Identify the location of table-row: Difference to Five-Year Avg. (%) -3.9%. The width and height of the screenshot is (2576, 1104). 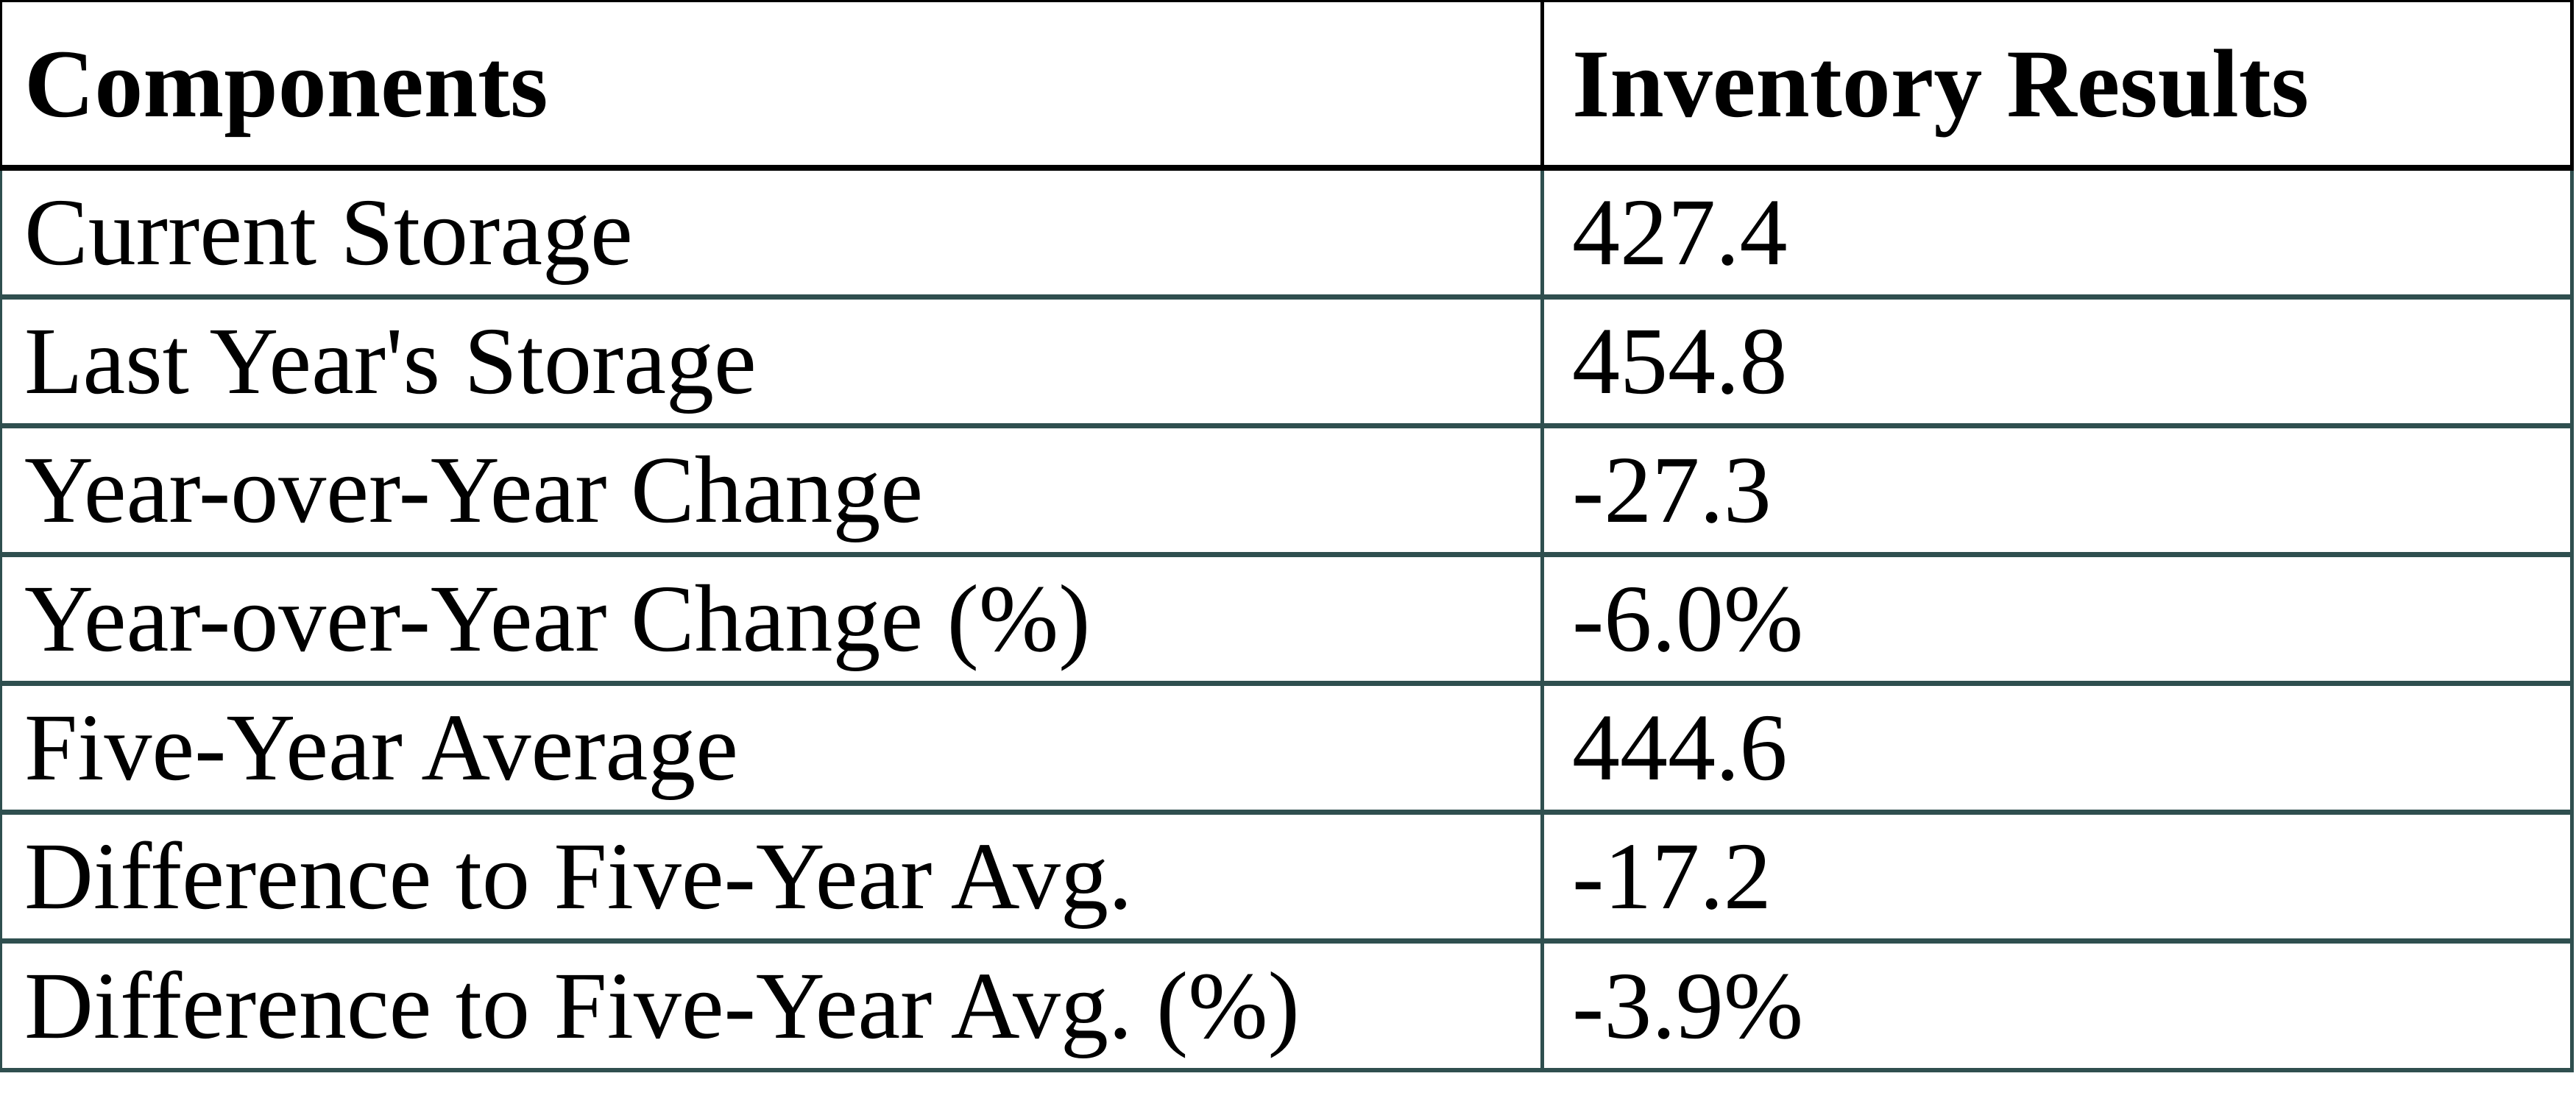
(1287, 1008).